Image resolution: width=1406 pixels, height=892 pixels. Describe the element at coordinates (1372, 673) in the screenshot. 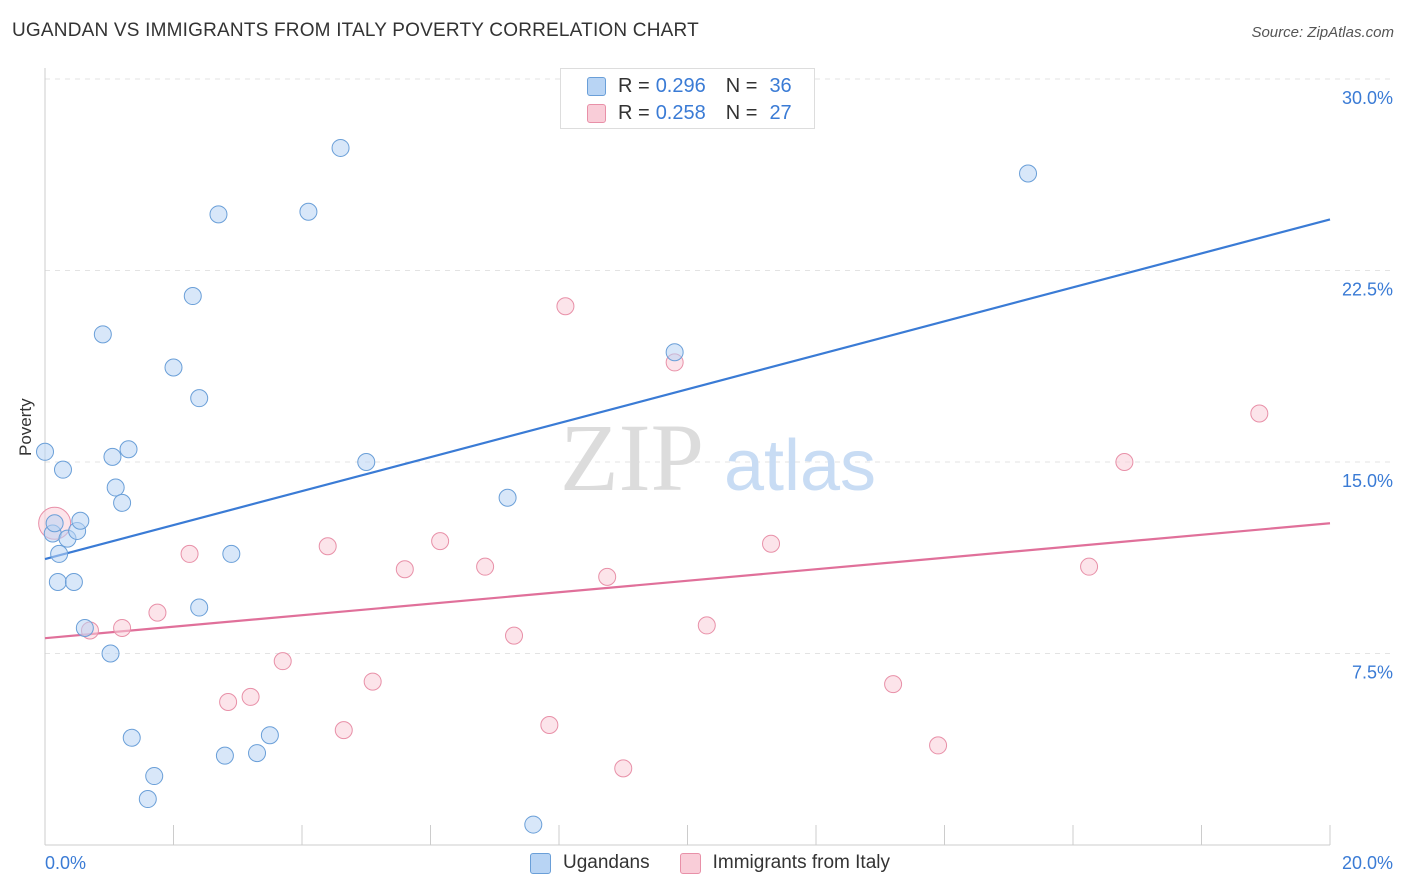

I see `y-tick-label: 7.5%` at that location.